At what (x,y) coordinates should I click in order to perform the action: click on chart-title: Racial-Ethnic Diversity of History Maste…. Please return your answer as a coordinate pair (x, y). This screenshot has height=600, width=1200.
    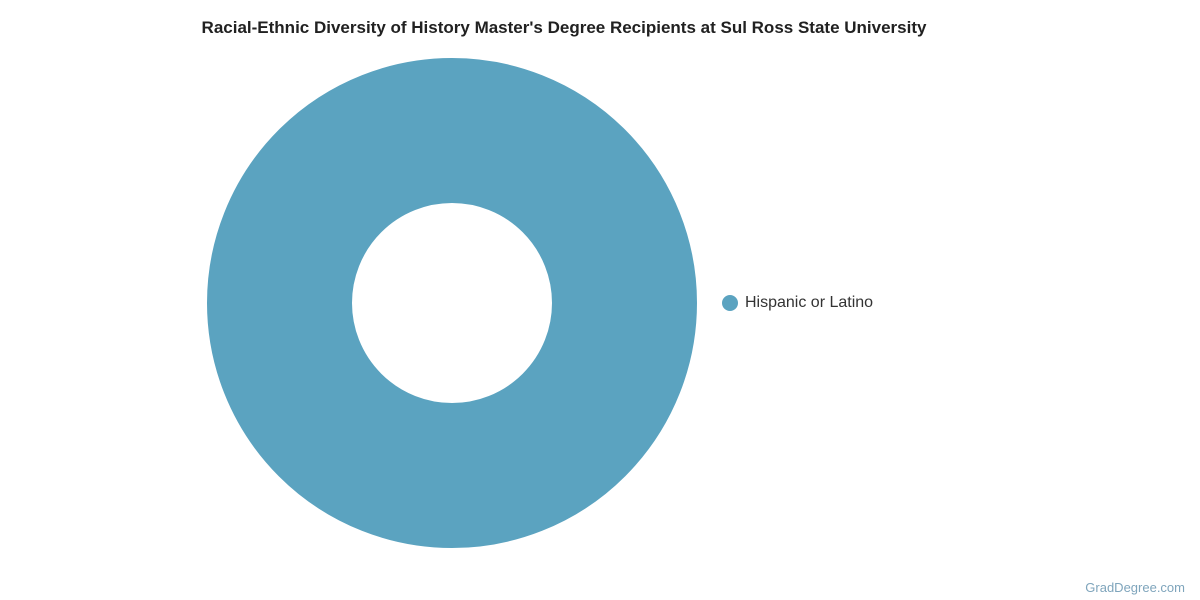
    Looking at the image, I should click on (564, 27).